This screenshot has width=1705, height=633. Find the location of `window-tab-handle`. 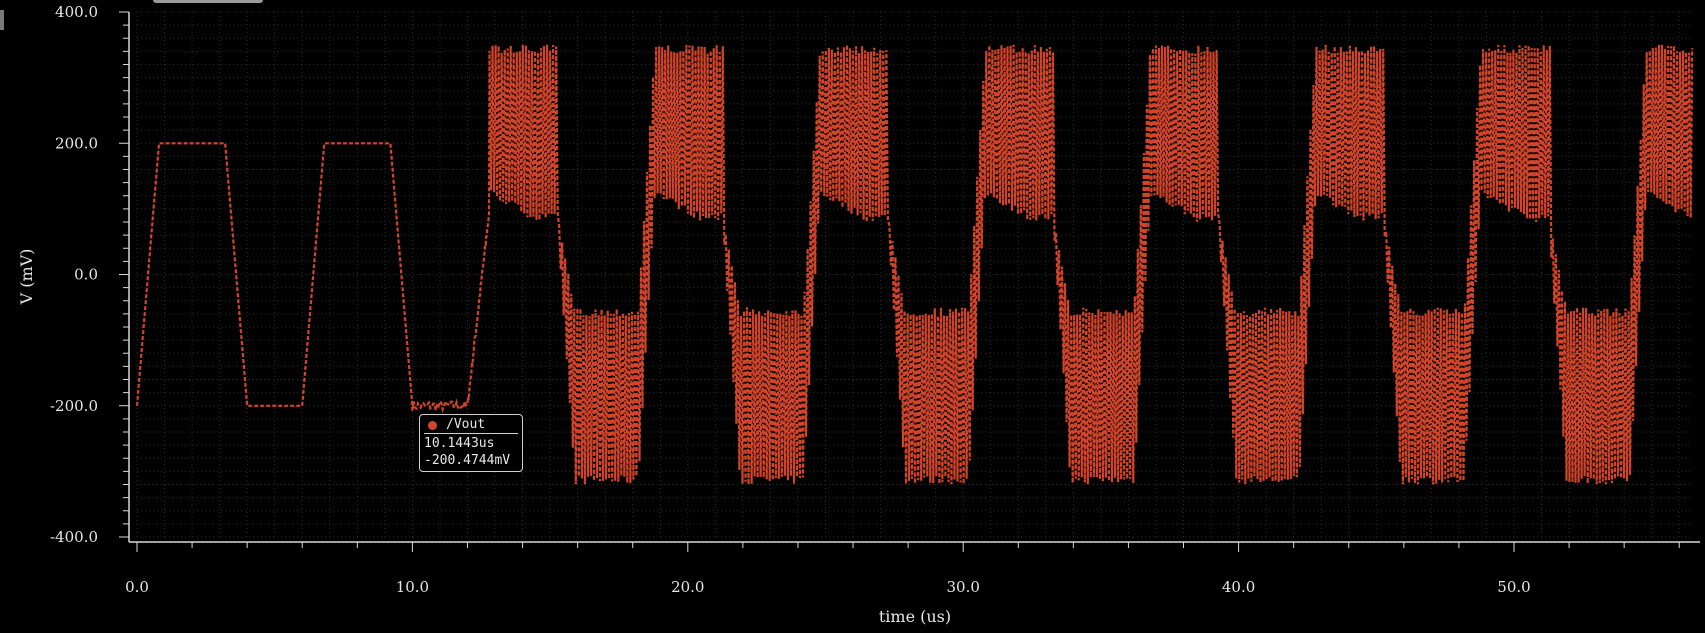

window-tab-handle is located at coordinates (208, 1).